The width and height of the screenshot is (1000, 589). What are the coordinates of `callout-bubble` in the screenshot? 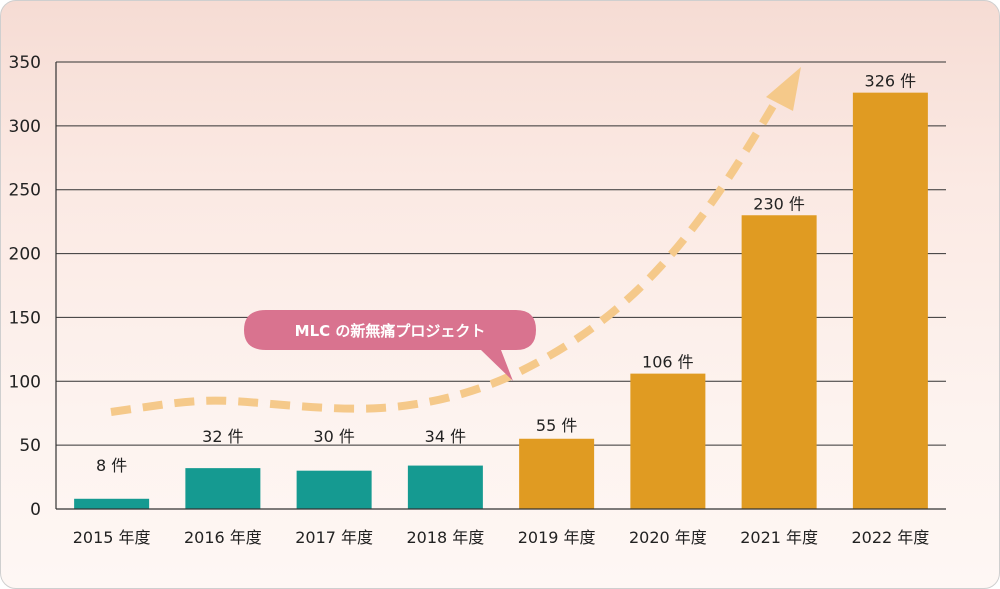 It's located at (390, 345).